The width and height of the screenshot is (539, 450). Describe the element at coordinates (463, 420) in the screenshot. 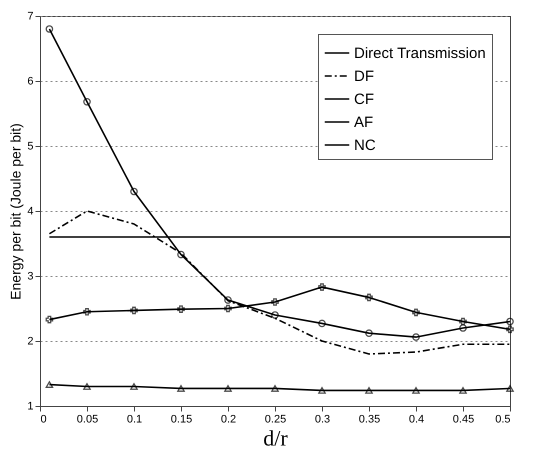

I see `x-tick-label: 0.45` at that location.